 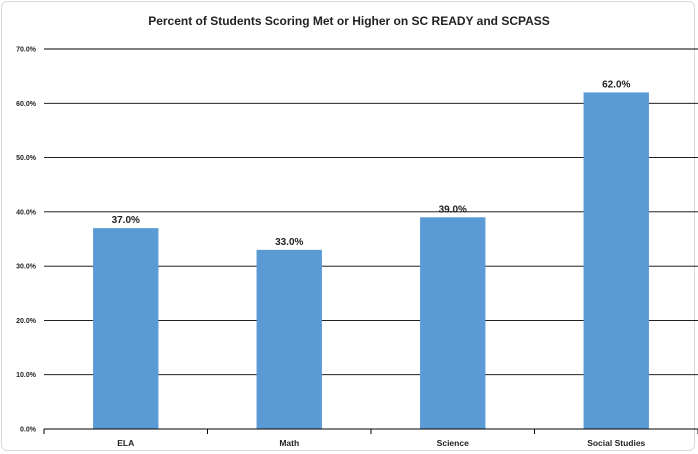 What do you see at coordinates (616, 443) in the screenshot?
I see `x-tick-label: Social Studies` at bounding box center [616, 443].